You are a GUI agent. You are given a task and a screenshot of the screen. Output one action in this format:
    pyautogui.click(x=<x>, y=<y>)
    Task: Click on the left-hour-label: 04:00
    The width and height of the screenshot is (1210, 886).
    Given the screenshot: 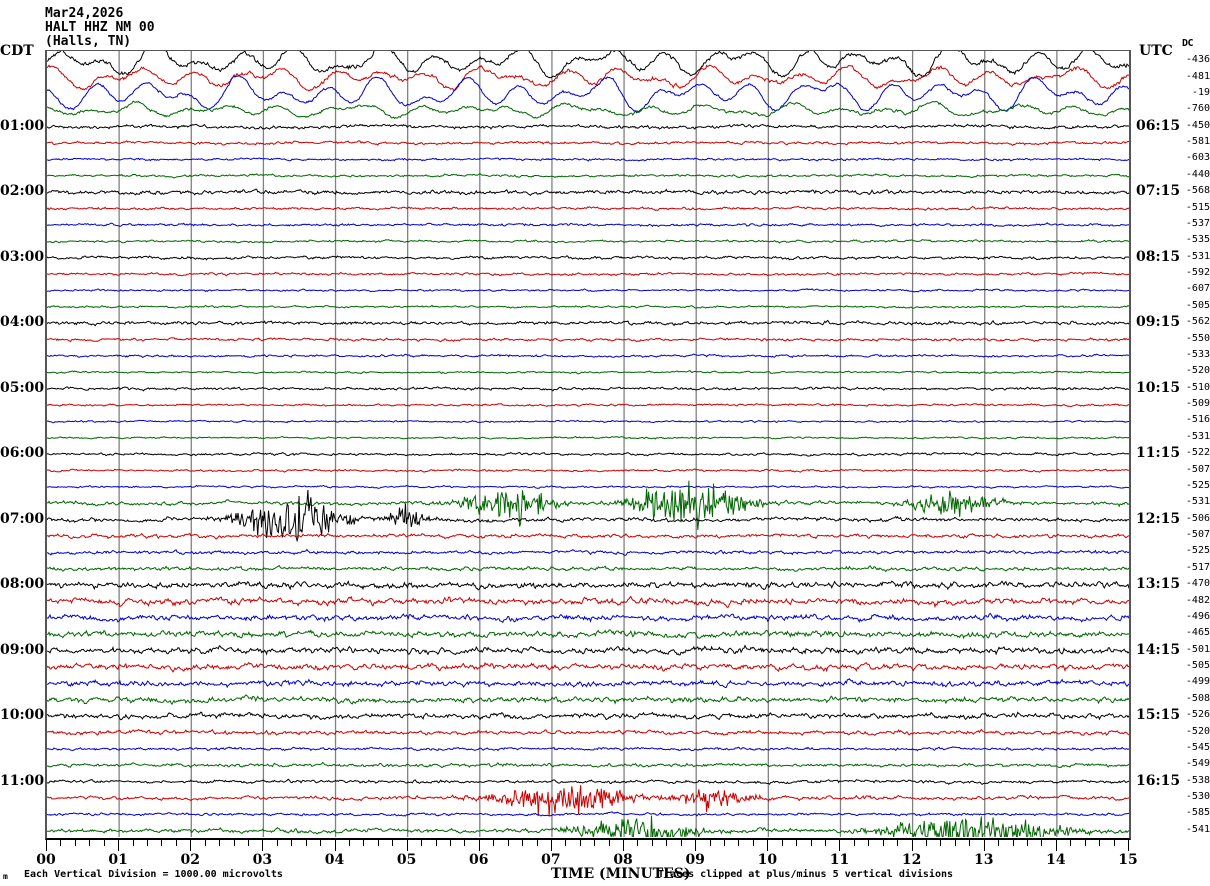 What is the action you would take?
    pyautogui.click(x=22, y=322)
    